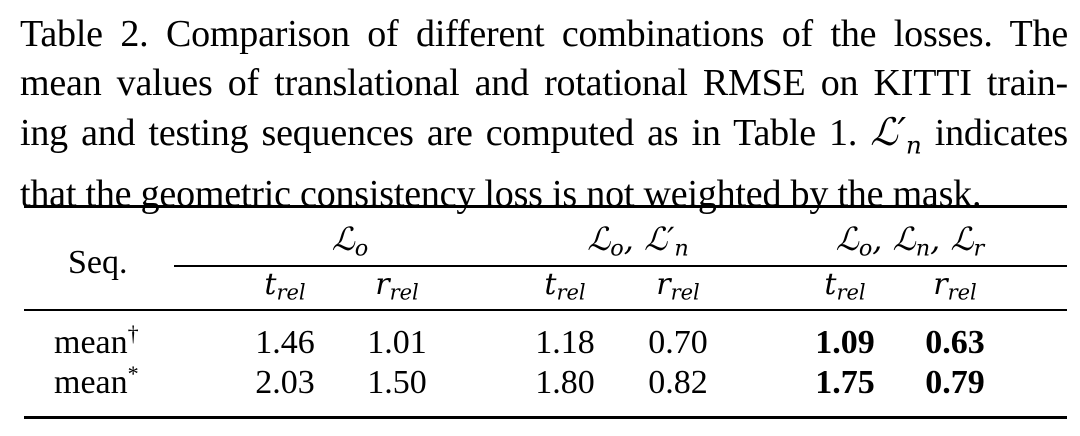 This screenshot has width=1080, height=436. I want to click on cell-r1-t-rel-2: 1.18, so click(565, 342).